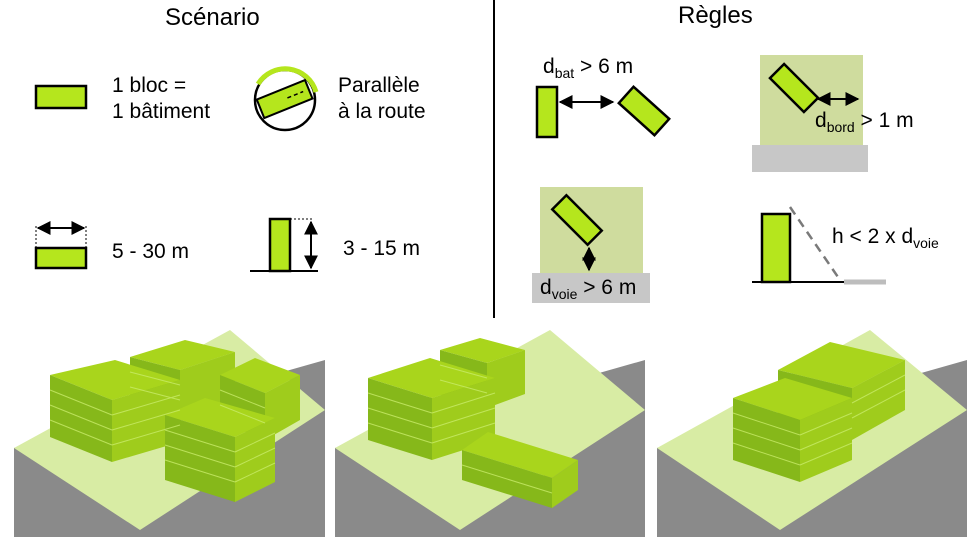 The height and width of the screenshot is (537, 976). What do you see at coordinates (161, 111) in the screenshot?
I see `block-label-line2: 1 bâtiment` at bounding box center [161, 111].